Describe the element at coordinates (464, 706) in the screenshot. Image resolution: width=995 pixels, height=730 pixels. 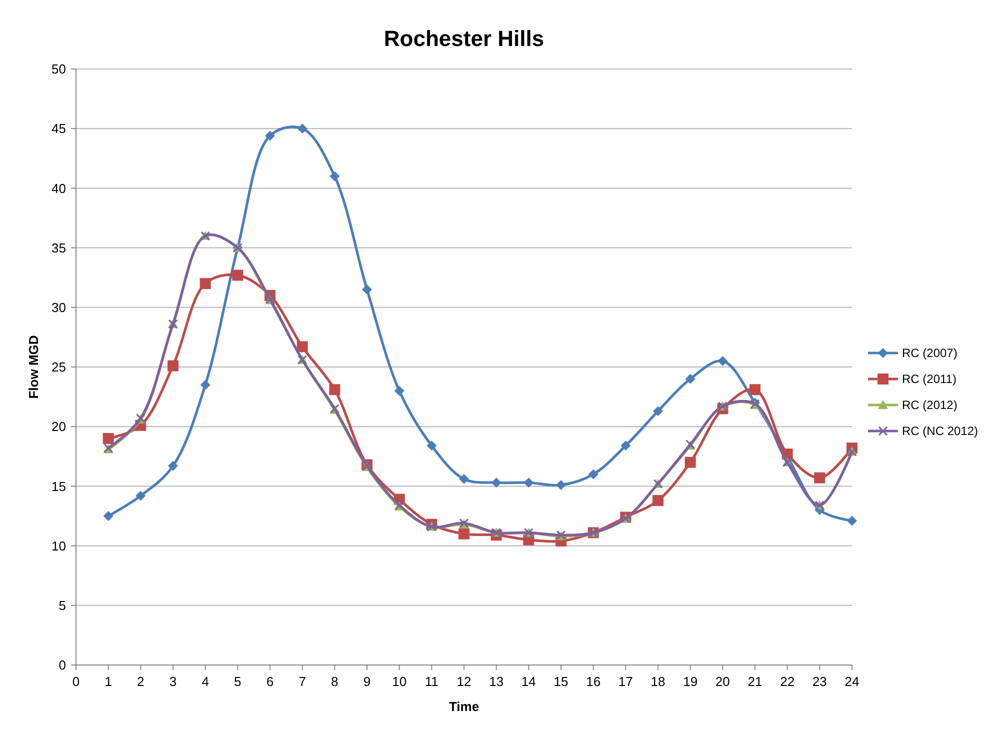
I see `x-axis-title: Time` at that location.